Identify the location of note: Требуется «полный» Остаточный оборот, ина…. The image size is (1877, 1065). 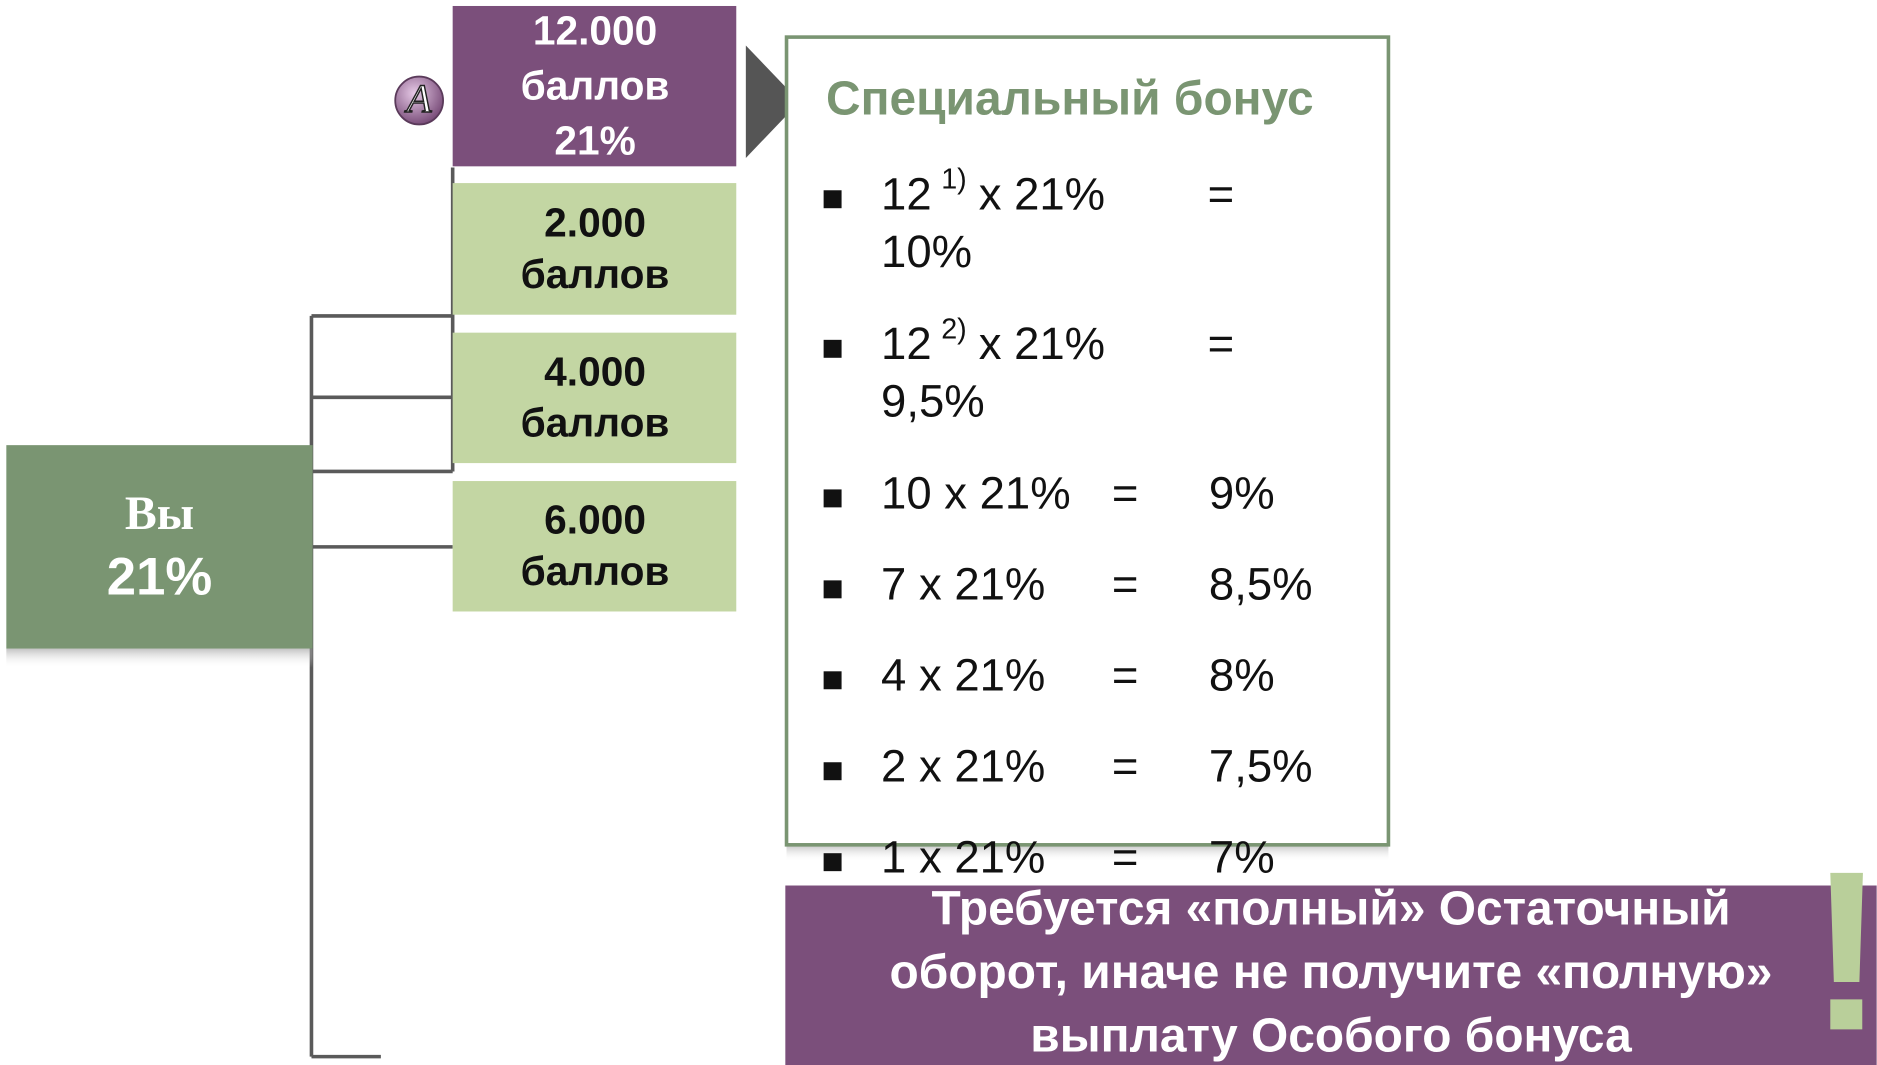
(1331, 972).